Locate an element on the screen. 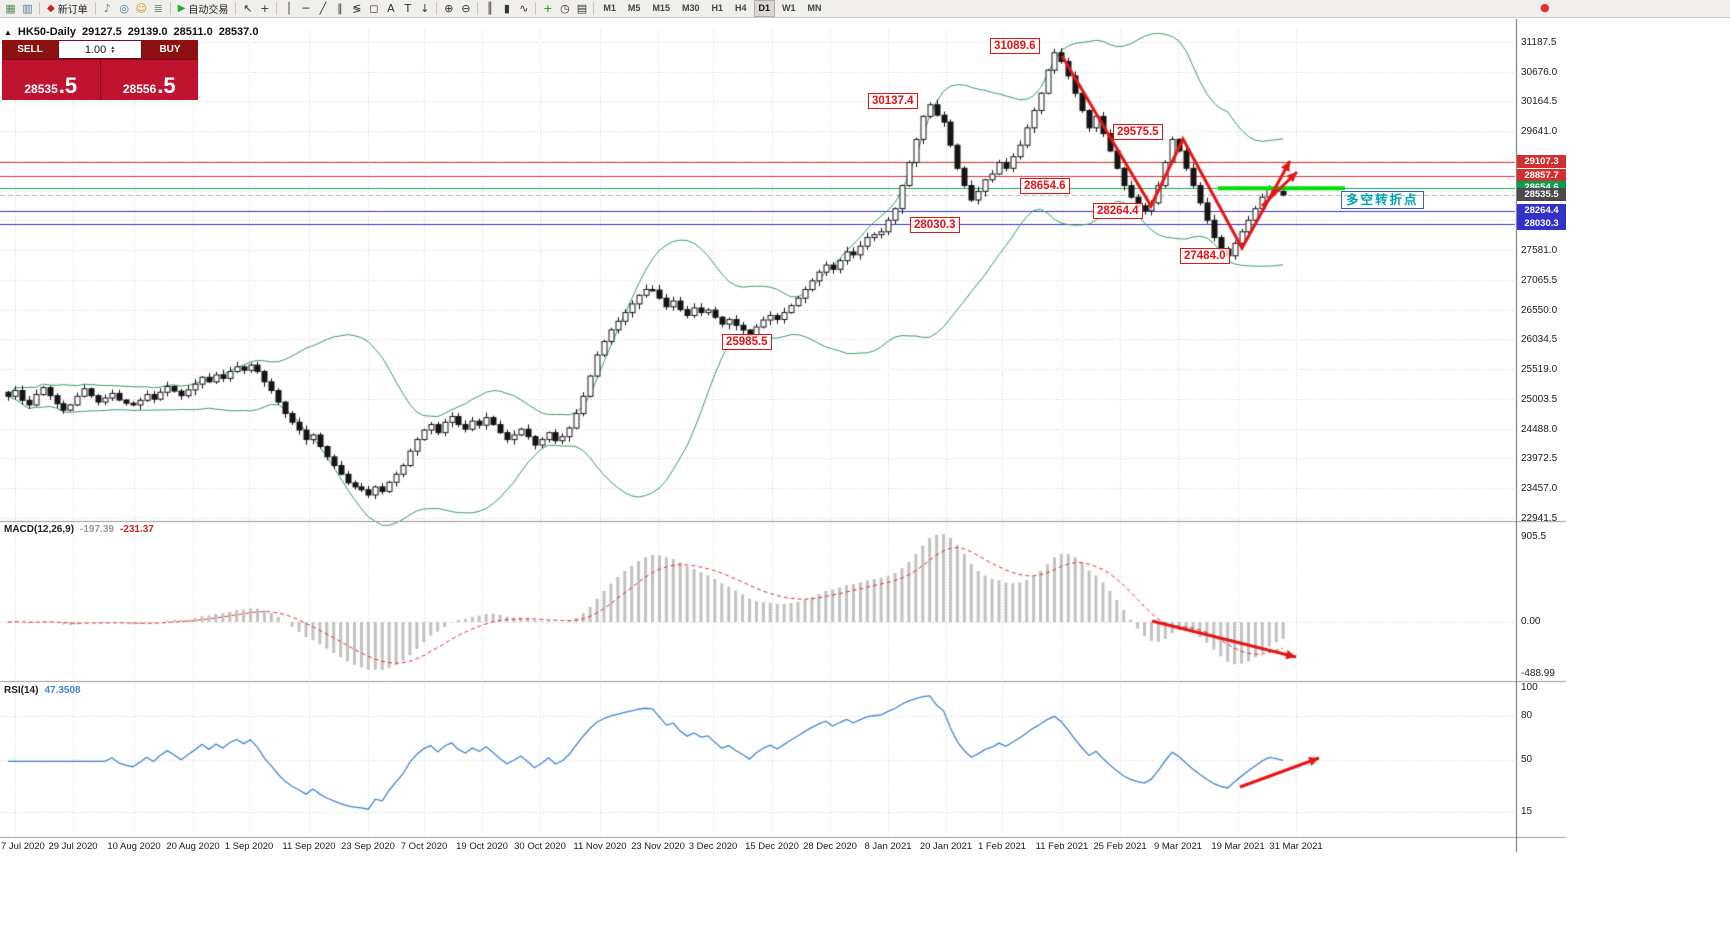  price-annotation: 25985.5 is located at coordinates (747, 342).